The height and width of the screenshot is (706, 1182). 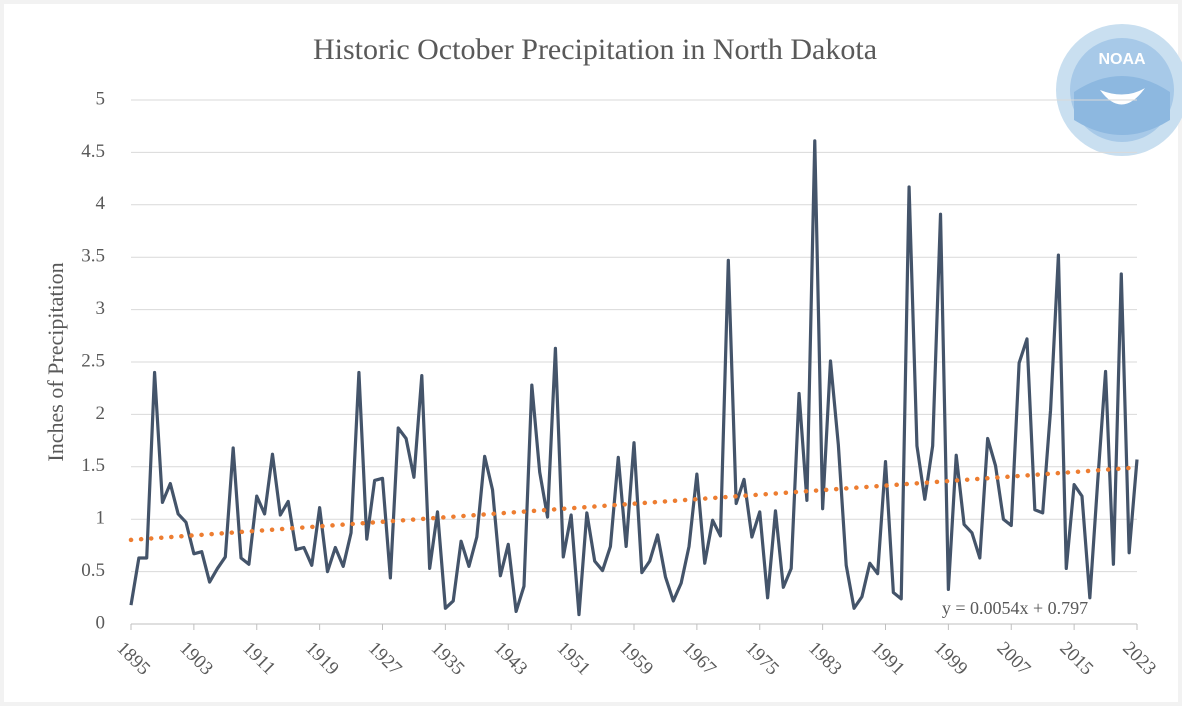 What do you see at coordinates (93, 151) in the screenshot?
I see `y-tick-label: 4.5` at bounding box center [93, 151].